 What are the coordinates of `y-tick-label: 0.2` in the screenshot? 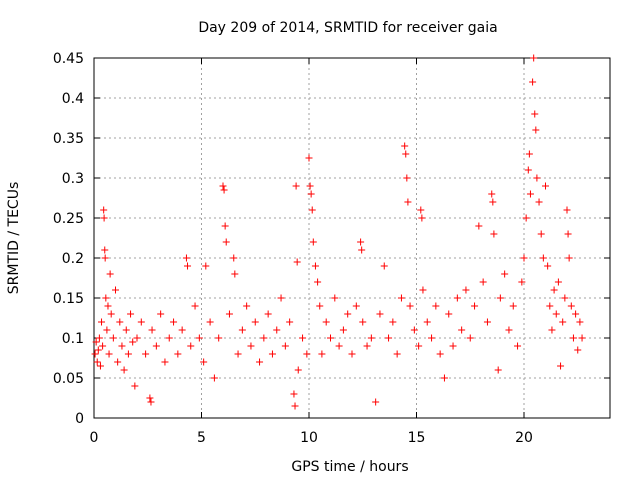 It's located at (73, 259).